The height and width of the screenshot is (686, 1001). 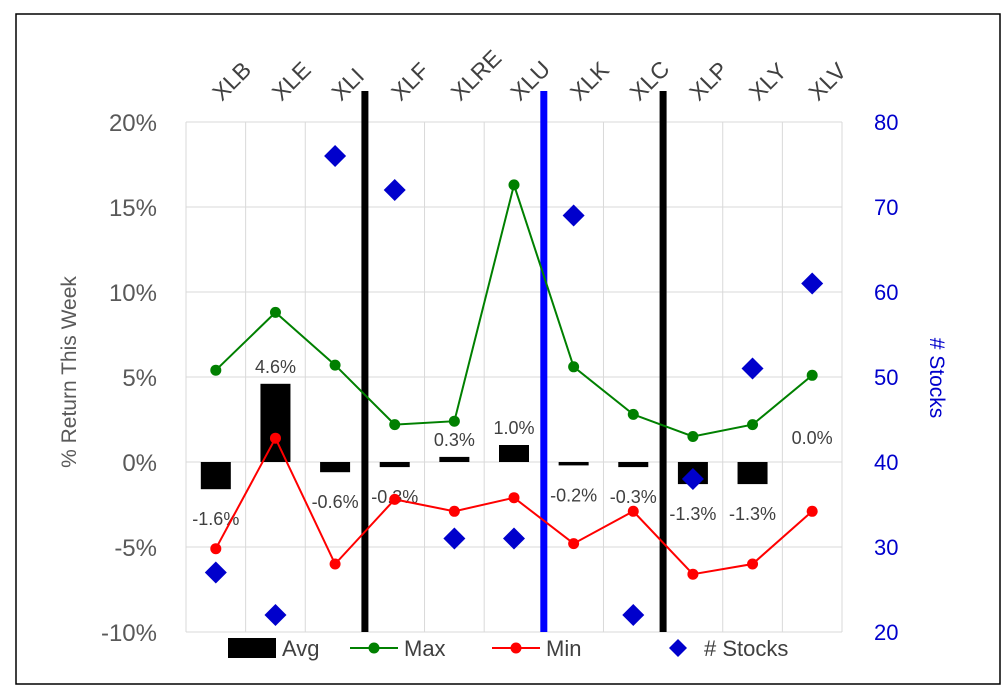 I want to click on right-tick-label: 30, so click(x=886, y=547).